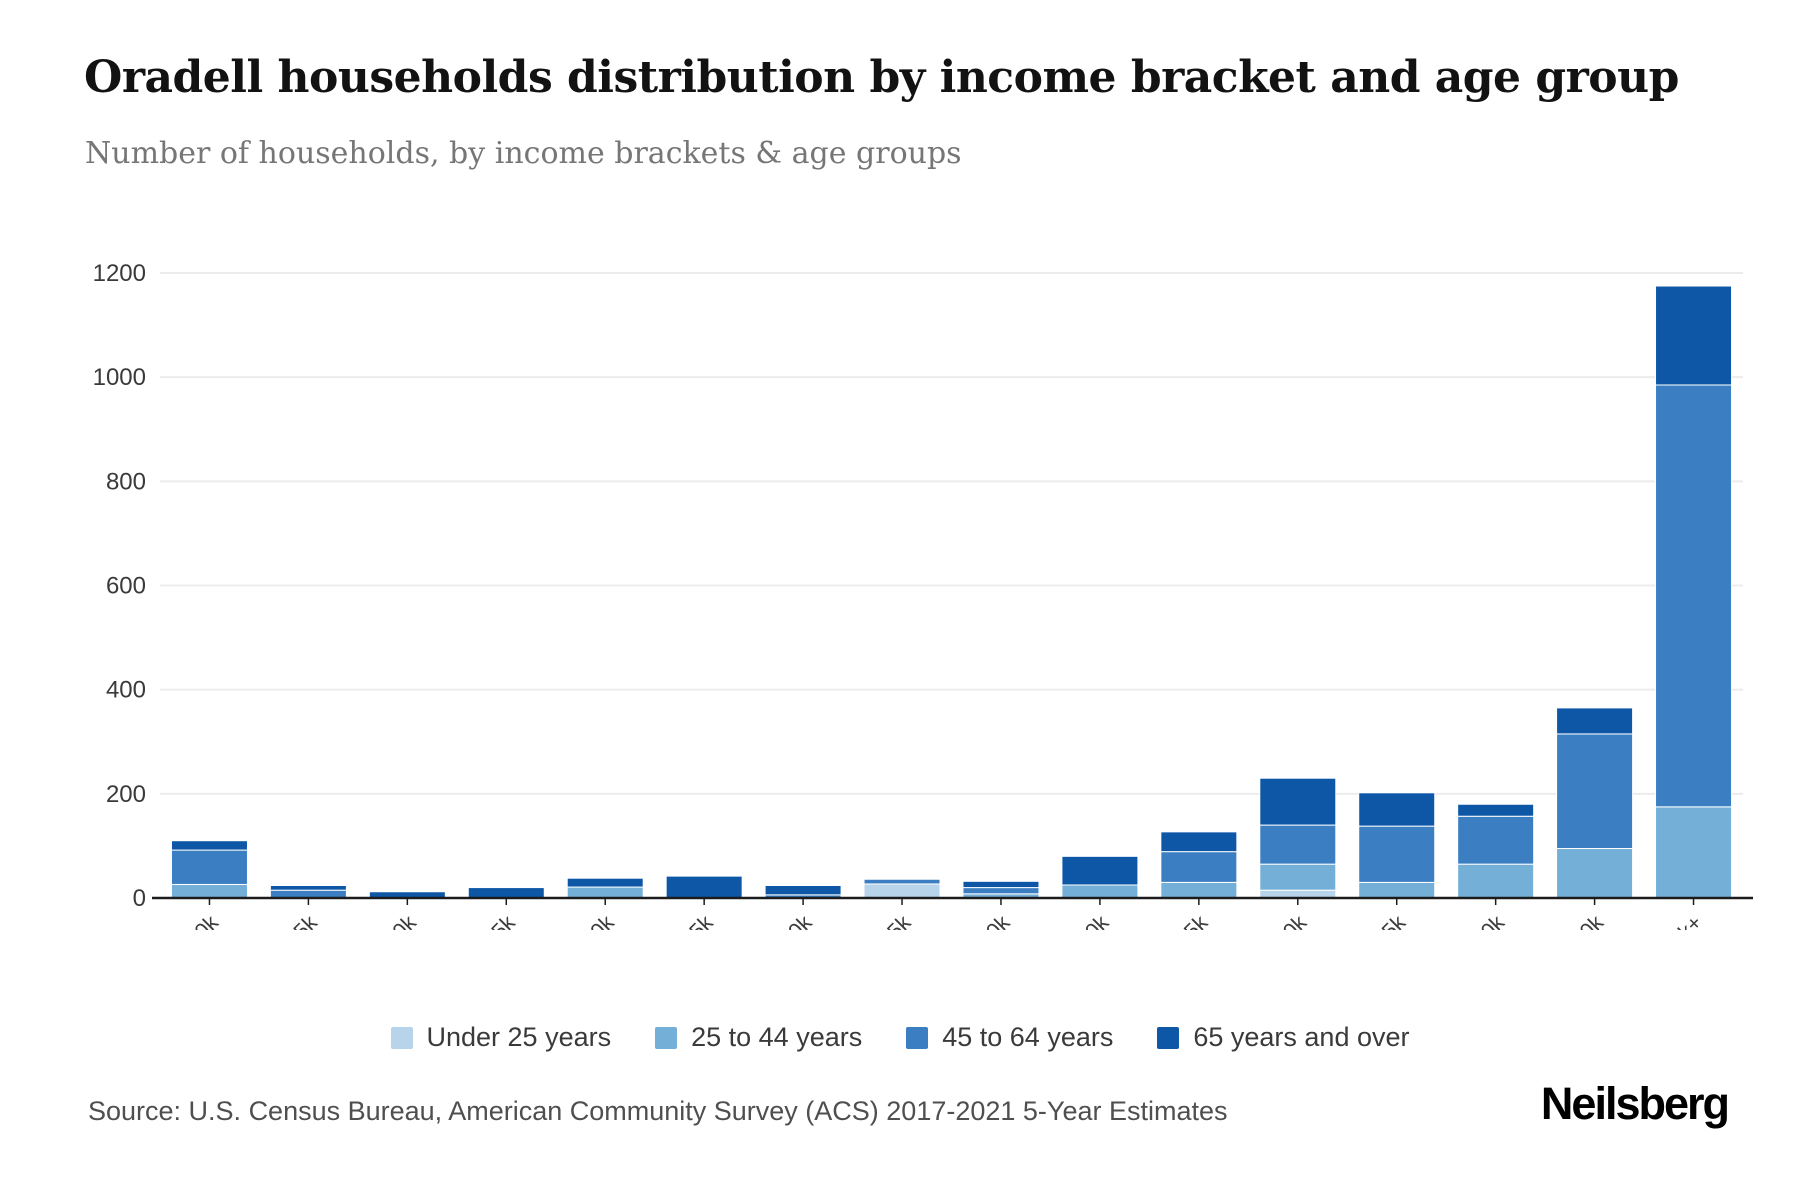 Image resolution: width=1800 pixels, height=1200 pixels. What do you see at coordinates (139, 898) in the screenshot?
I see `y-axis-tick-label: 0` at bounding box center [139, 898].